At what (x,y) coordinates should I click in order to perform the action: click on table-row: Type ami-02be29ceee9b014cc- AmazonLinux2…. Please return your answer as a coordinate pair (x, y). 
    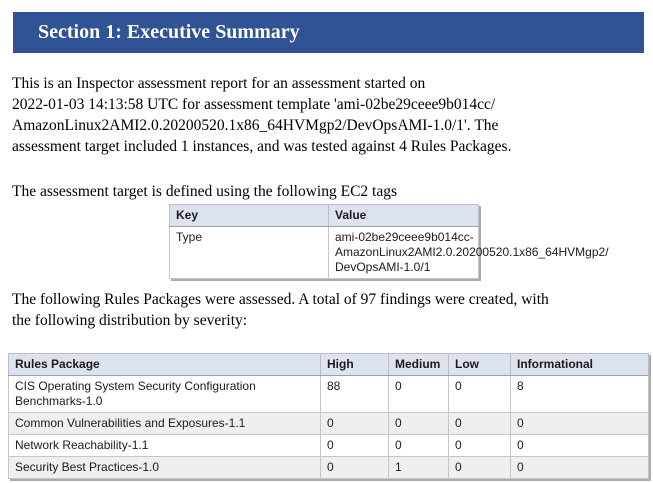
    Looking at the image, I should click on (389, 252).